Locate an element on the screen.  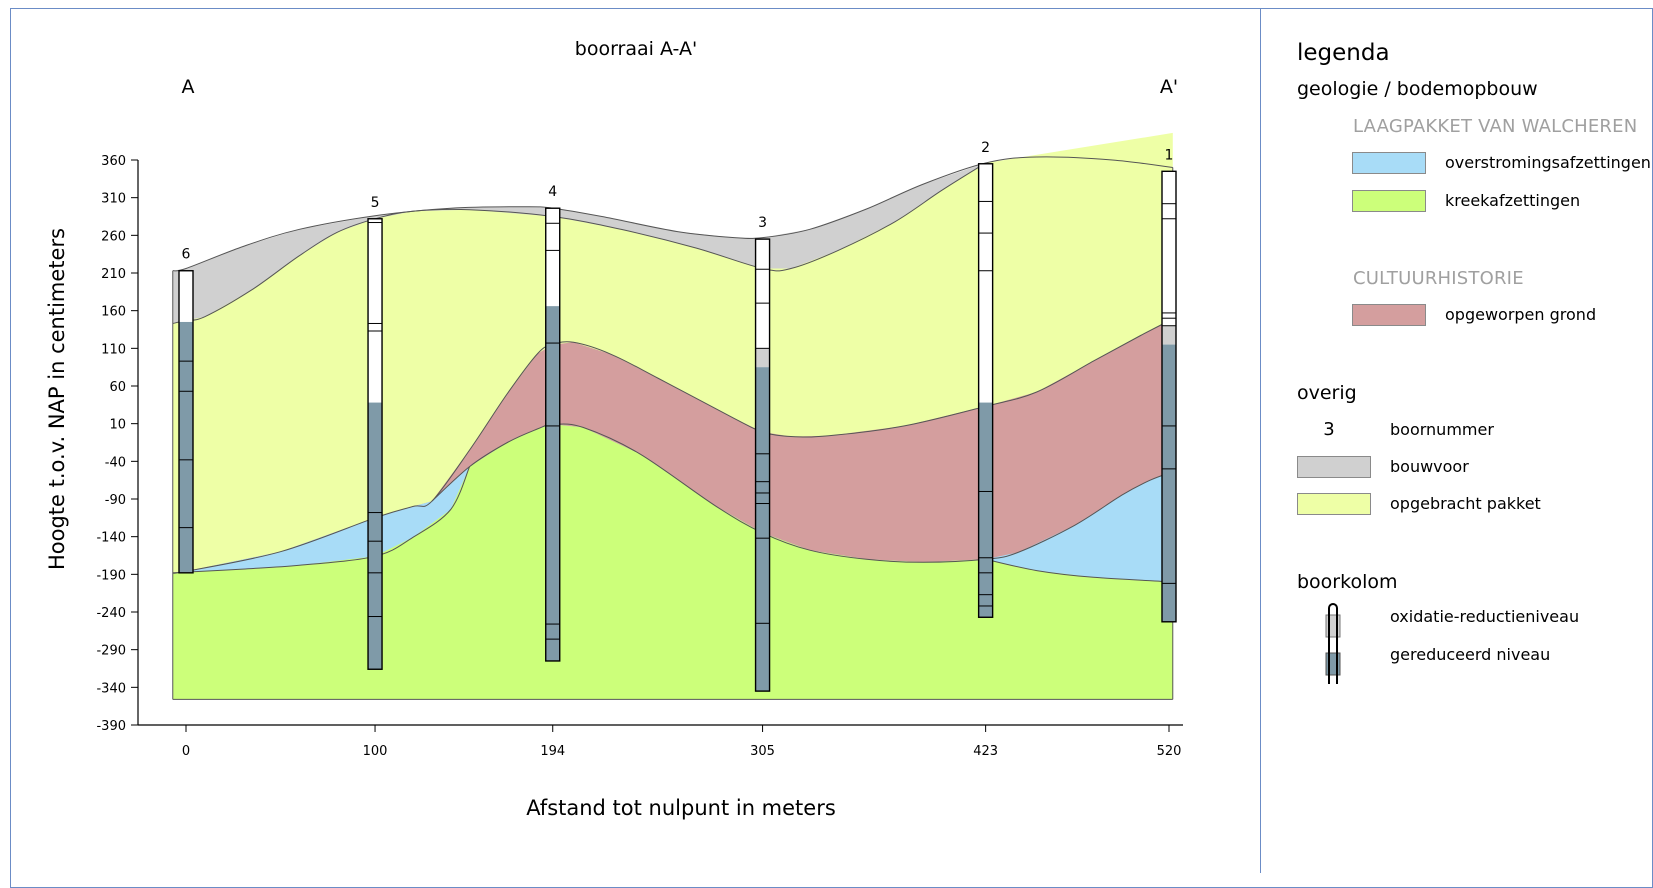
x-tick-label: 0 is located at coordinates (186, 751).